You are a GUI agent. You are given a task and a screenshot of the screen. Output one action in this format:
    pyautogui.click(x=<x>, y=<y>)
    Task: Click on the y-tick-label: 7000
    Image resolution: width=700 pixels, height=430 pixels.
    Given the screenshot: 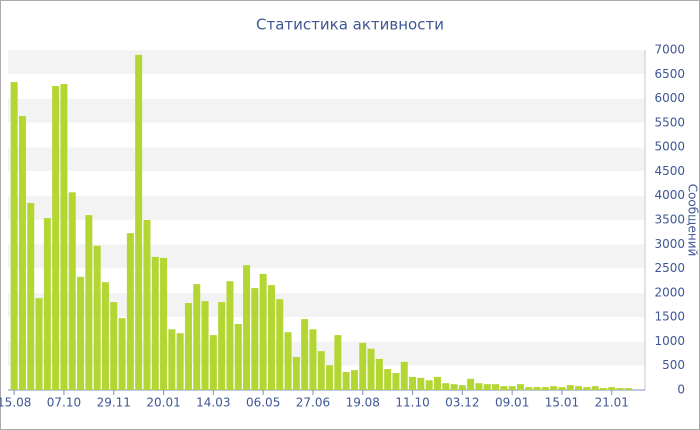 What is the action you would take?
    pyautogui.click(x=669, y=50)
    